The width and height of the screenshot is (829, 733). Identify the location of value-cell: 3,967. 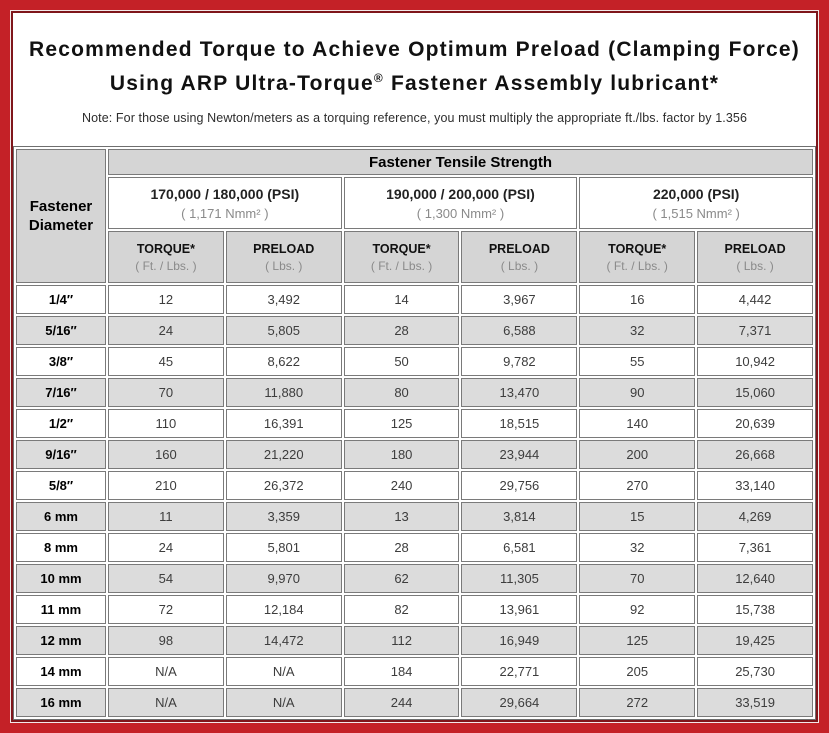
(519, 299).